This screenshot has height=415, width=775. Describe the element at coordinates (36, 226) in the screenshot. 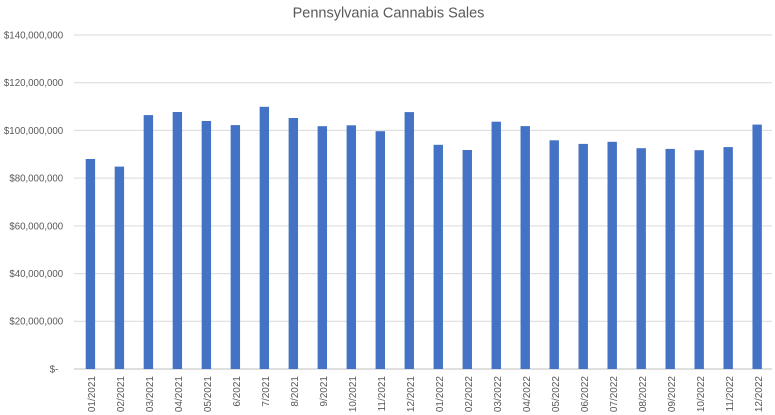

I see `svg-text: $60,000,000` at that location.